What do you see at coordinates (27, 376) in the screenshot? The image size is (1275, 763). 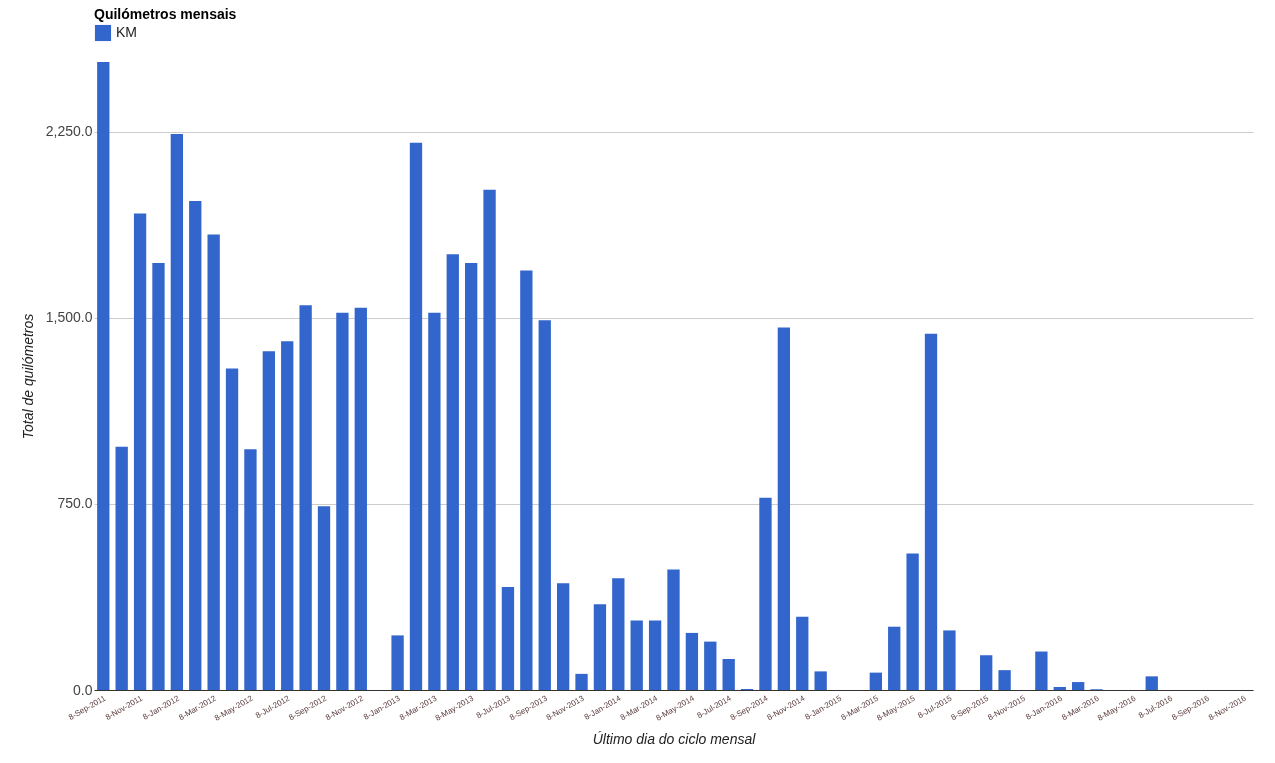 I see `y-axis-title: Total de quilómetros` at bounding box center [27, 376].